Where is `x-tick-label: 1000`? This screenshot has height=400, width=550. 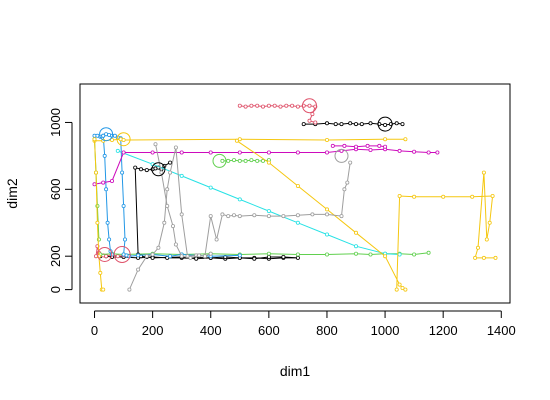 x-tick-label: 1000 is located at coordinates (385, 330).